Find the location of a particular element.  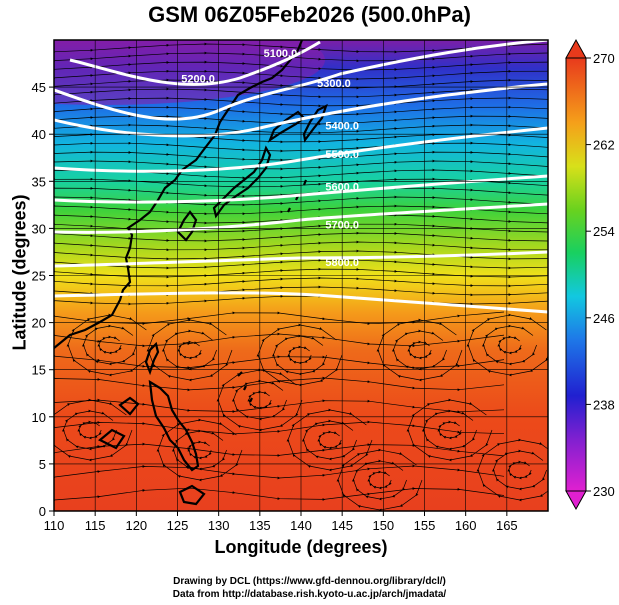

x-tick-label: 145 is located at coordinates (342, 525).